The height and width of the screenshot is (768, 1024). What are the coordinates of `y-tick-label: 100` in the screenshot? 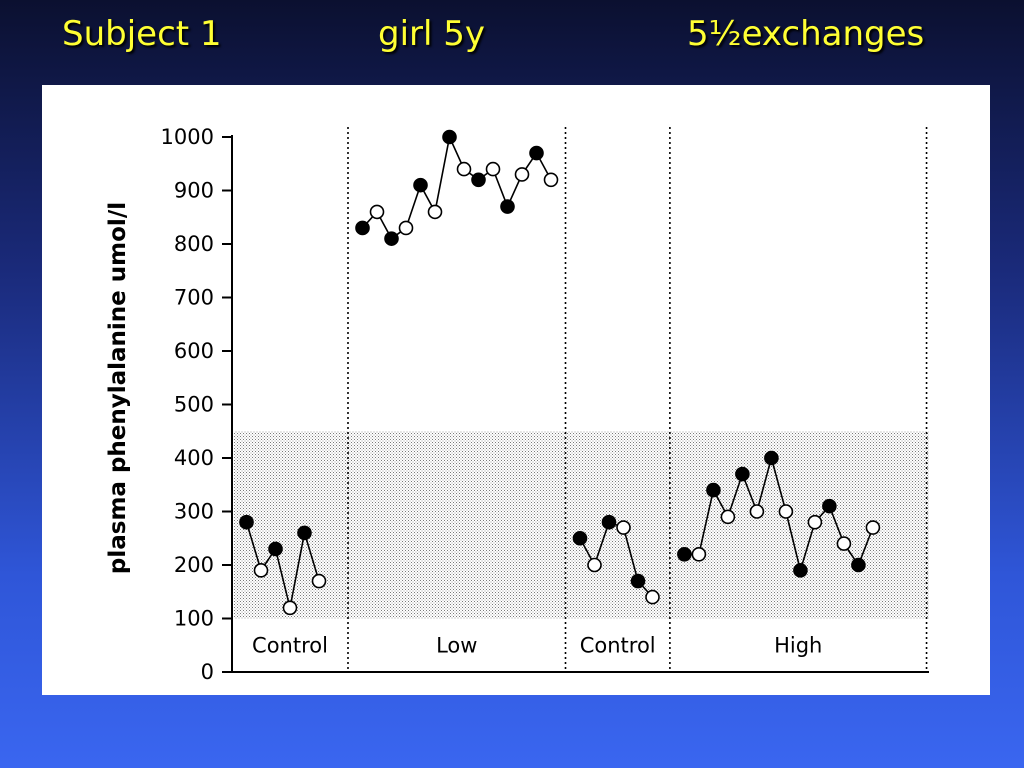 It's located at (194, 619).